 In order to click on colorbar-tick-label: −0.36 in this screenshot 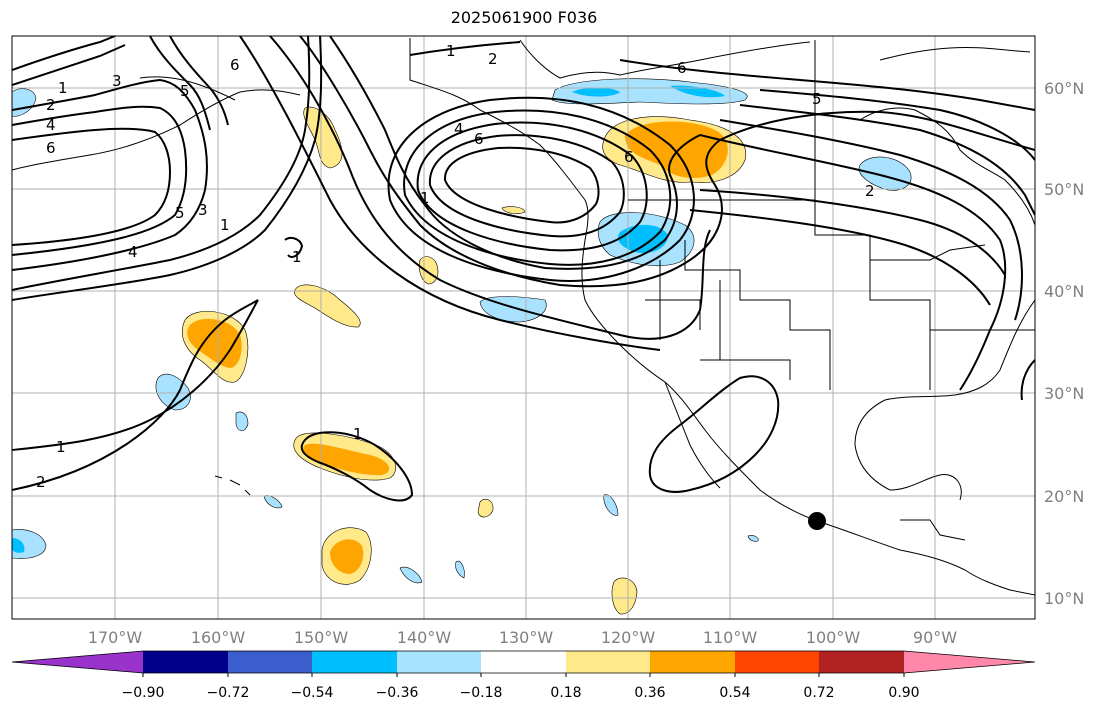, I will do `click(397, 693)`.